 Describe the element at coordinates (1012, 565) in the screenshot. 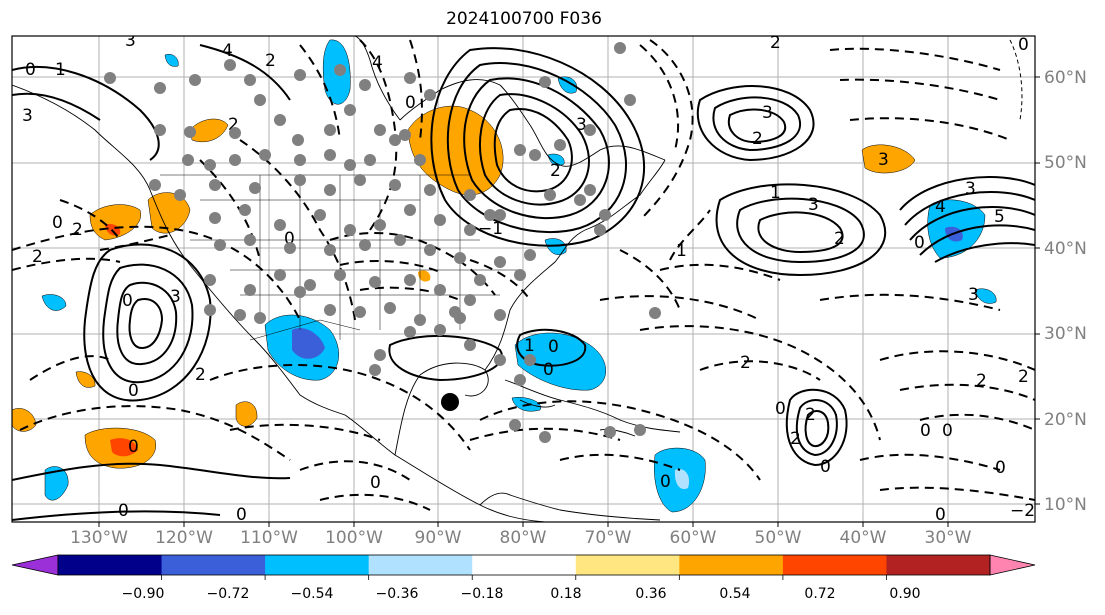

I see `colorbar-extend-max` at that location.